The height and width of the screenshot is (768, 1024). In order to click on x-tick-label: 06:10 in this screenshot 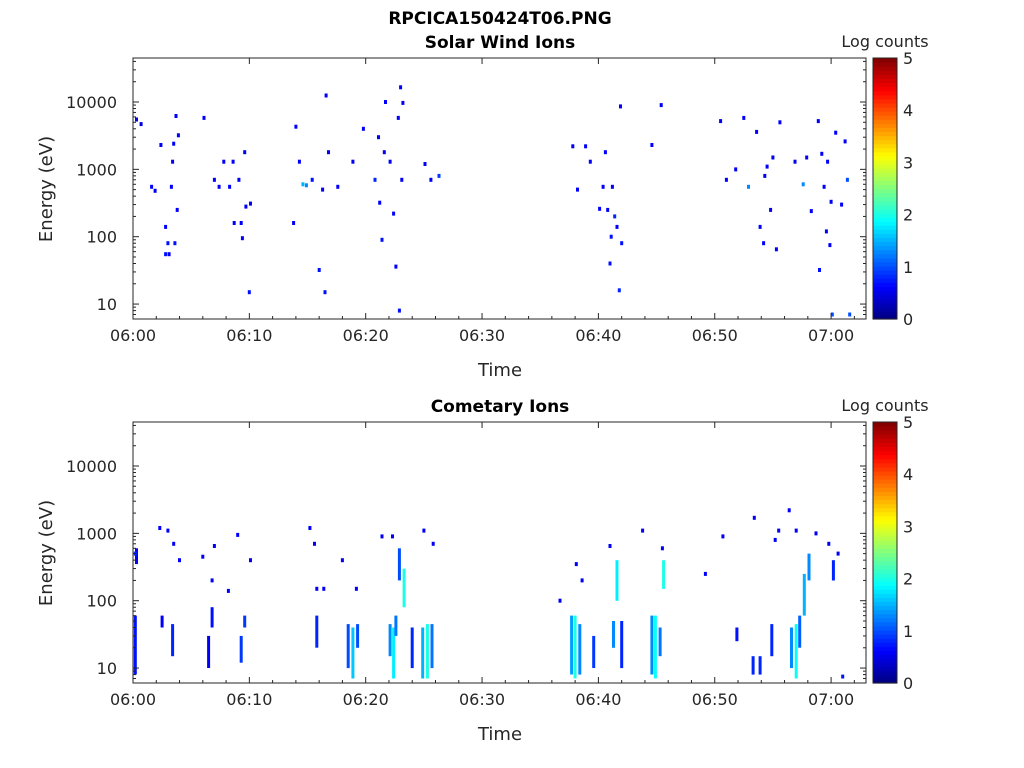, I will do `click(249, 335)`.